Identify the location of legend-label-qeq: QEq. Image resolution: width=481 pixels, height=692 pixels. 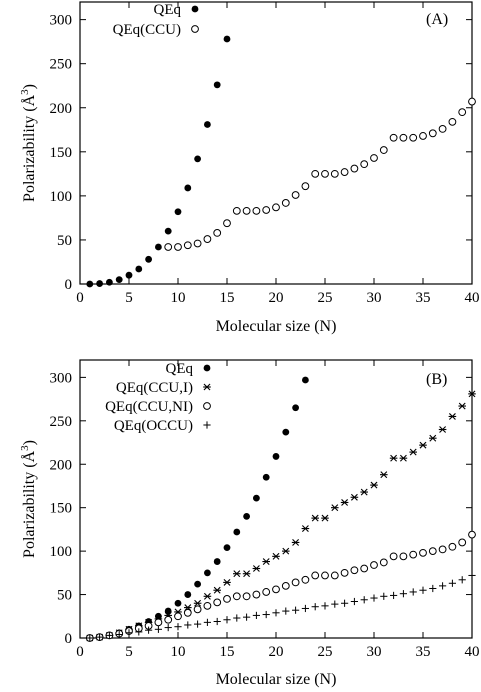
(168, 10).